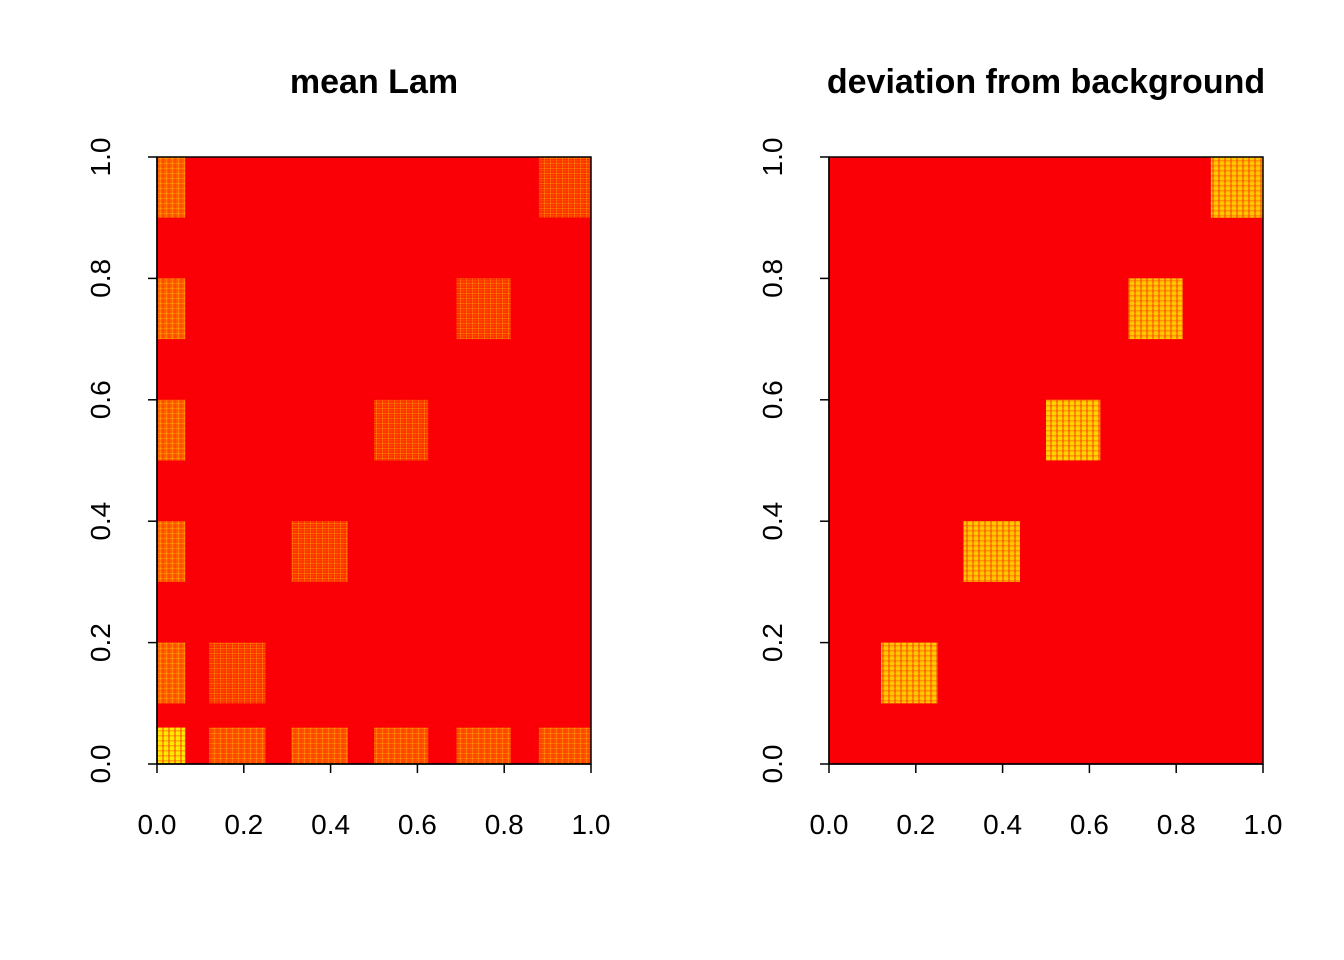 This screenshot has width=1344, height=960. Describe the element at coordinates (1046, 82) in the screenshot. I see `chart-title: deviation from background` at that location.